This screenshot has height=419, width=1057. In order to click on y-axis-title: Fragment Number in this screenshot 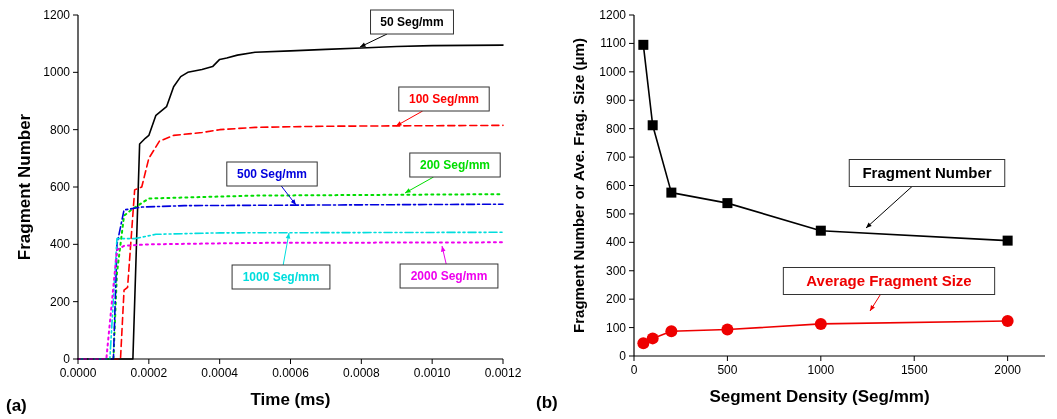, I will do `click(24, 187)`.